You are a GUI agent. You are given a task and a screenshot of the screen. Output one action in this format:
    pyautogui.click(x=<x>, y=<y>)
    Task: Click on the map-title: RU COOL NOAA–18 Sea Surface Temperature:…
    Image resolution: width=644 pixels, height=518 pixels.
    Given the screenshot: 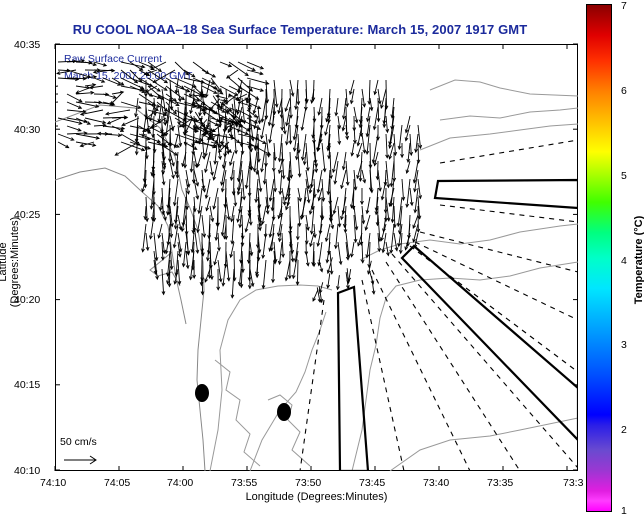 What is the action you would take?
    pyautogui.click(x=300, y=29)
    